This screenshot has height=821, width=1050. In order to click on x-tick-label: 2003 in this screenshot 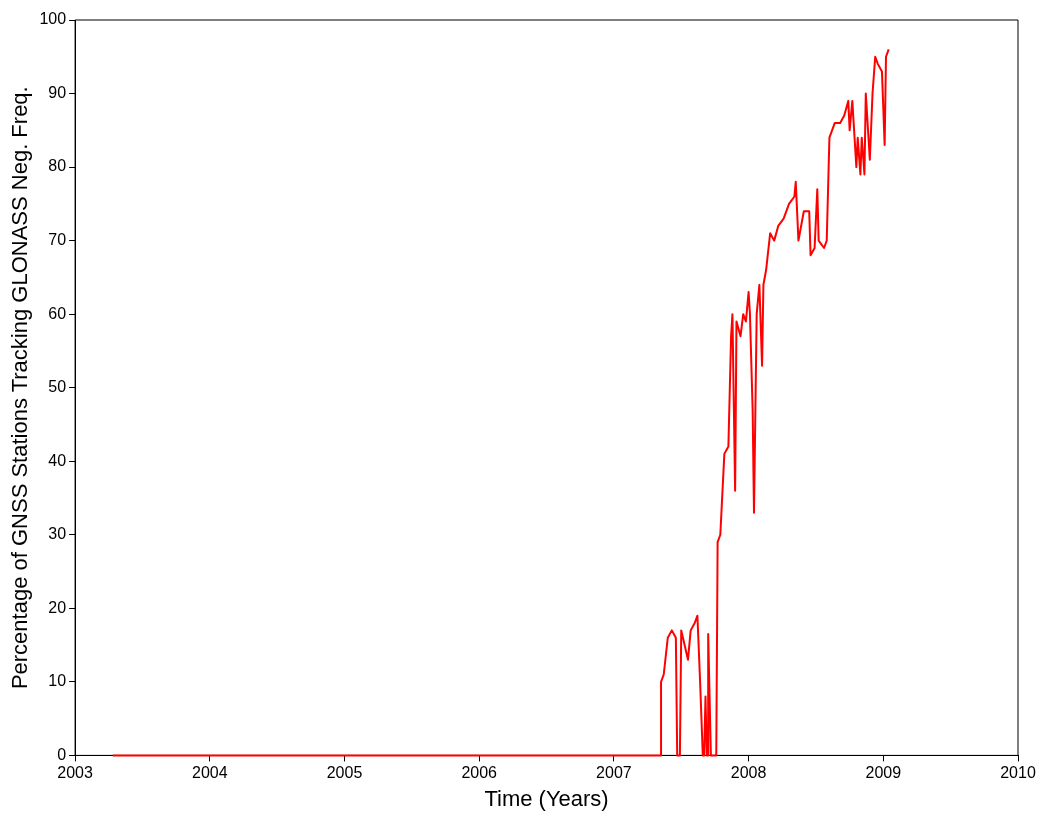, I will do `click(75, 773)`.